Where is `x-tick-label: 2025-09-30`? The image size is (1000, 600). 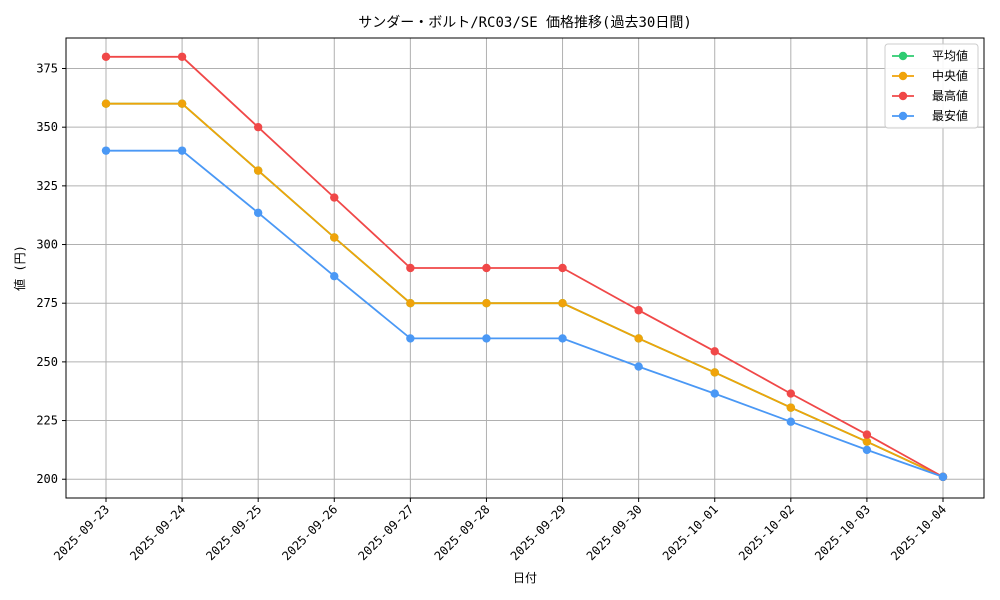 x-tick-label: 2025-09-30 is located at coordinates (614, 532).